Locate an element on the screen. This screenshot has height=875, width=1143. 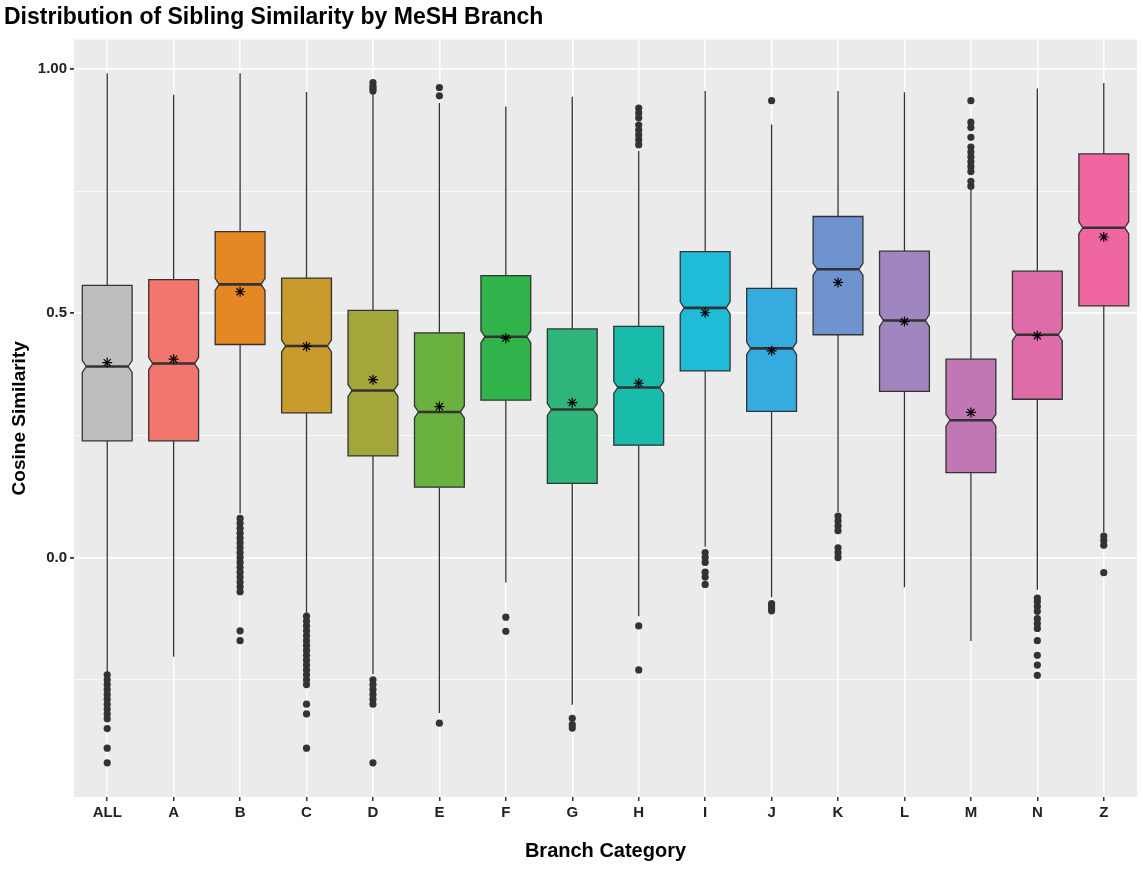
y-tick-label: 0.0 is located at coordinates (56, 556).